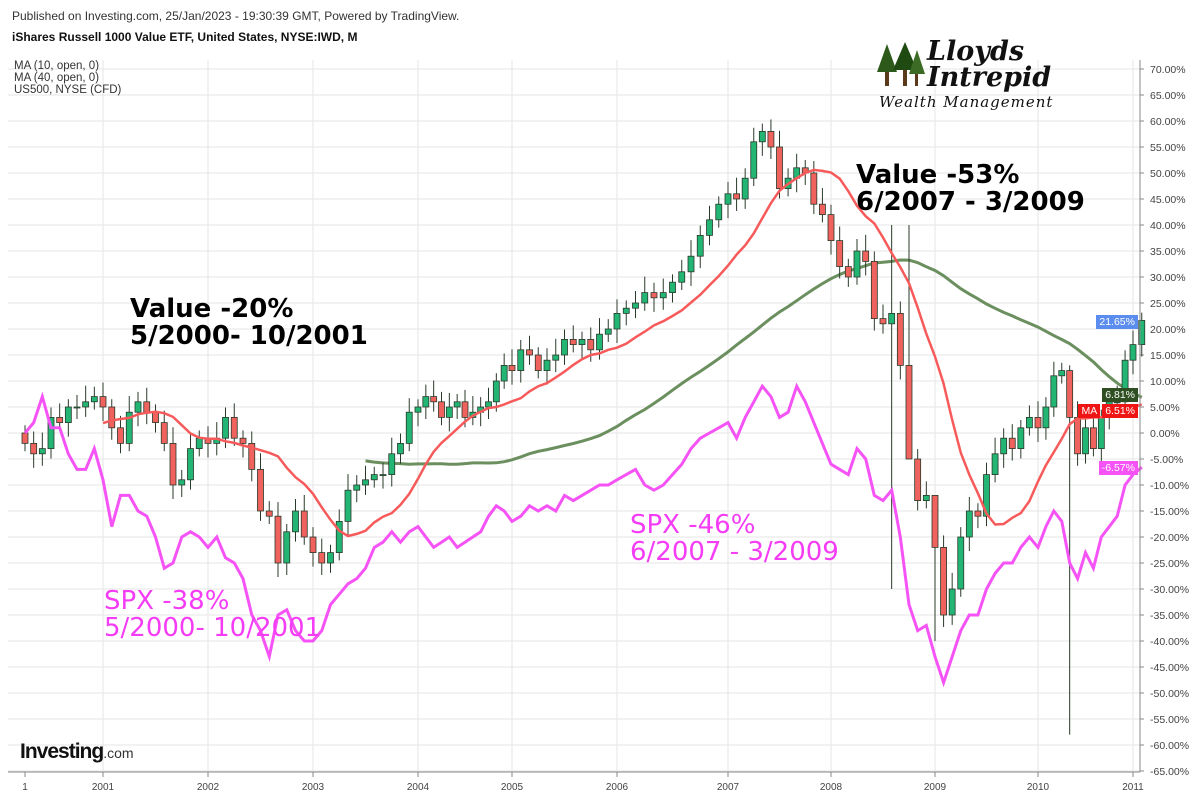 Image resolution: width=1200 pixels, height=797 pixels. I want to click on y-tick-label: 0.00%, so click(1165, 434).